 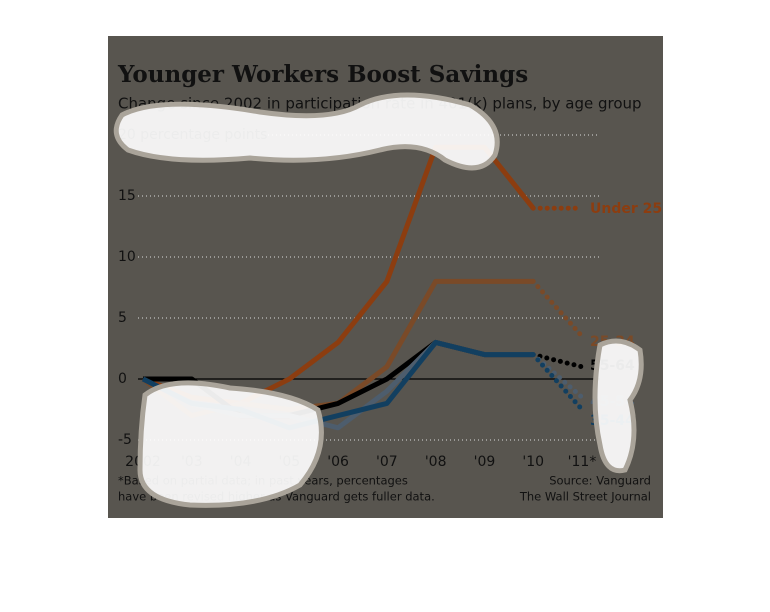 I want to click on series-label: Under 25, so click(x=626, y=209).